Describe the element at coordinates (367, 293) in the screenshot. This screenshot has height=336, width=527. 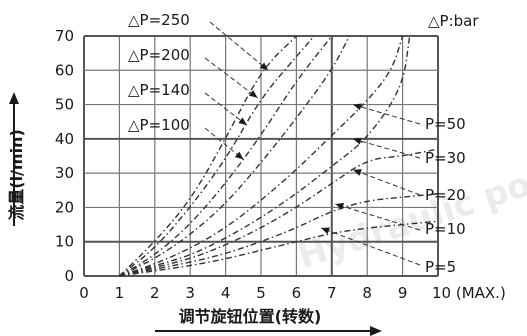
I see `x-tick-label: 8` at that location.